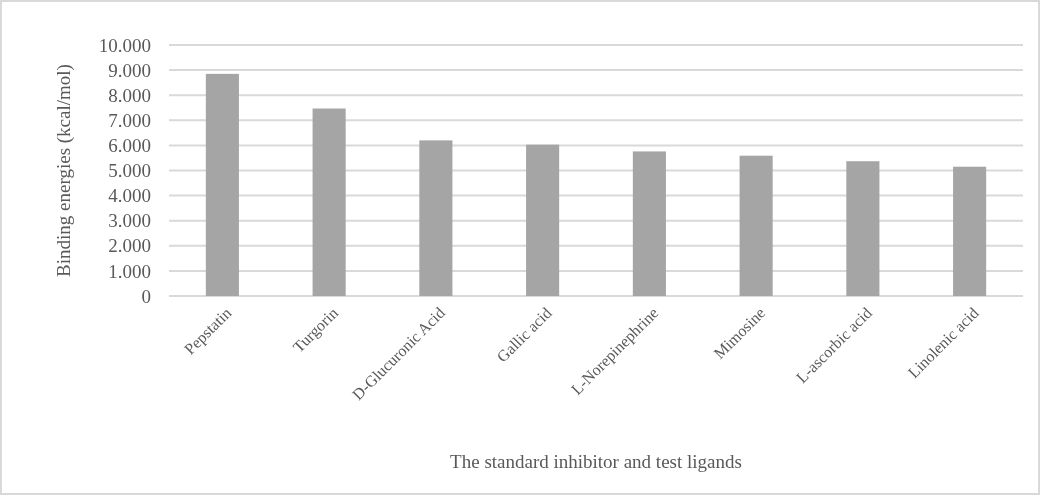 This screenshot has height=495, width=1040. I want to click on y-tick-label: 10.000, so click(124, 45).